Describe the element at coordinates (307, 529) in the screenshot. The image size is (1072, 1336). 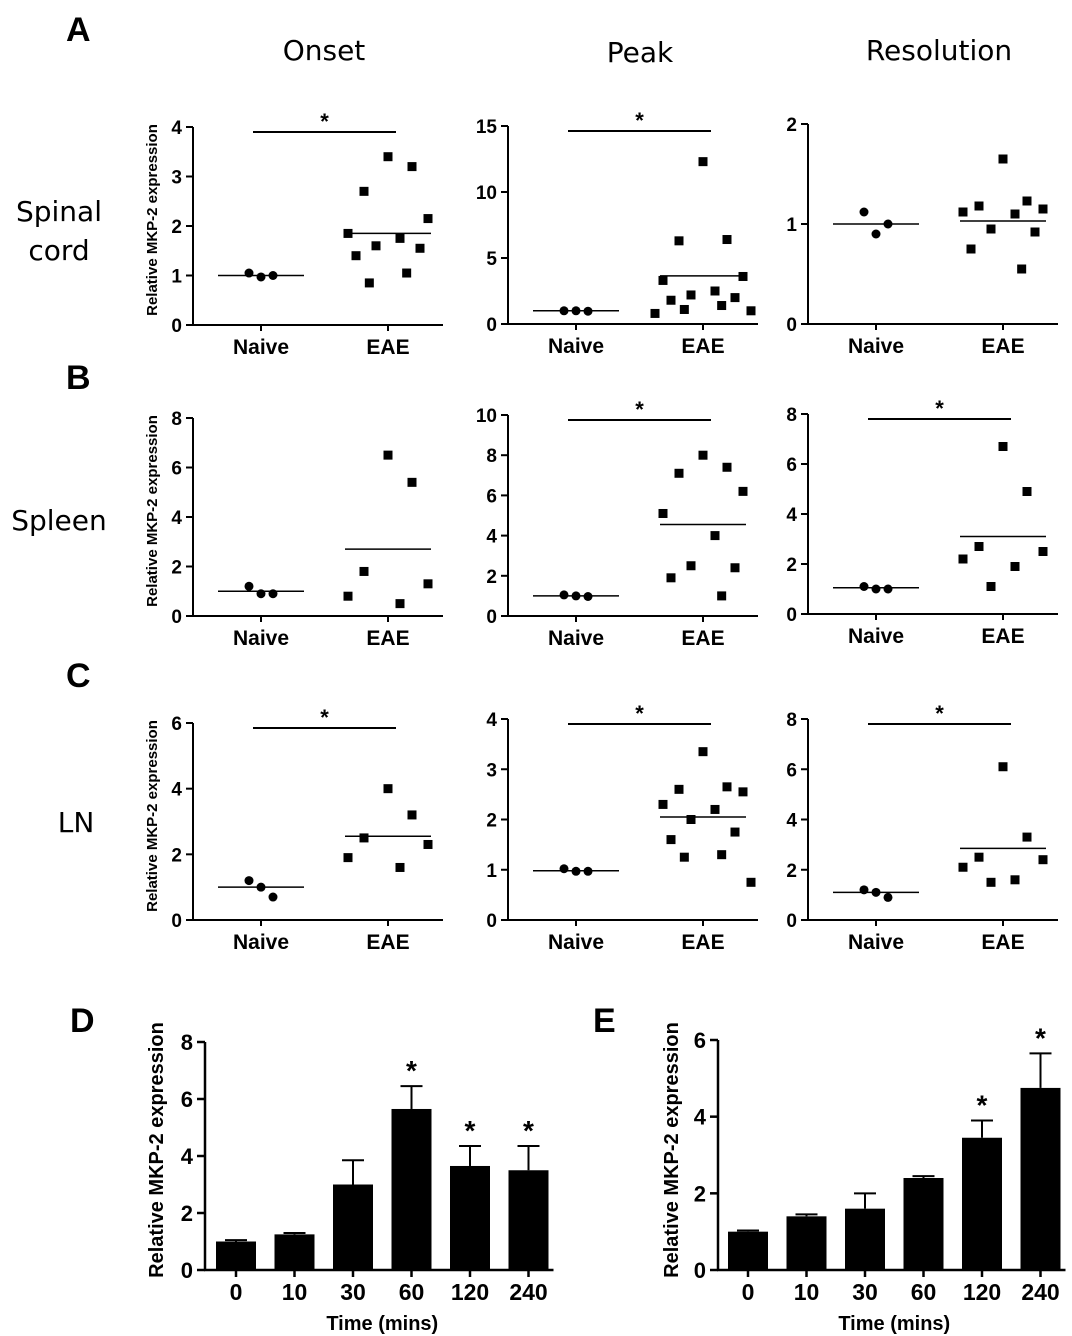
I see `scatter-plot-b-onset: 0 2 4 6 8 Naive EAE` at that location.